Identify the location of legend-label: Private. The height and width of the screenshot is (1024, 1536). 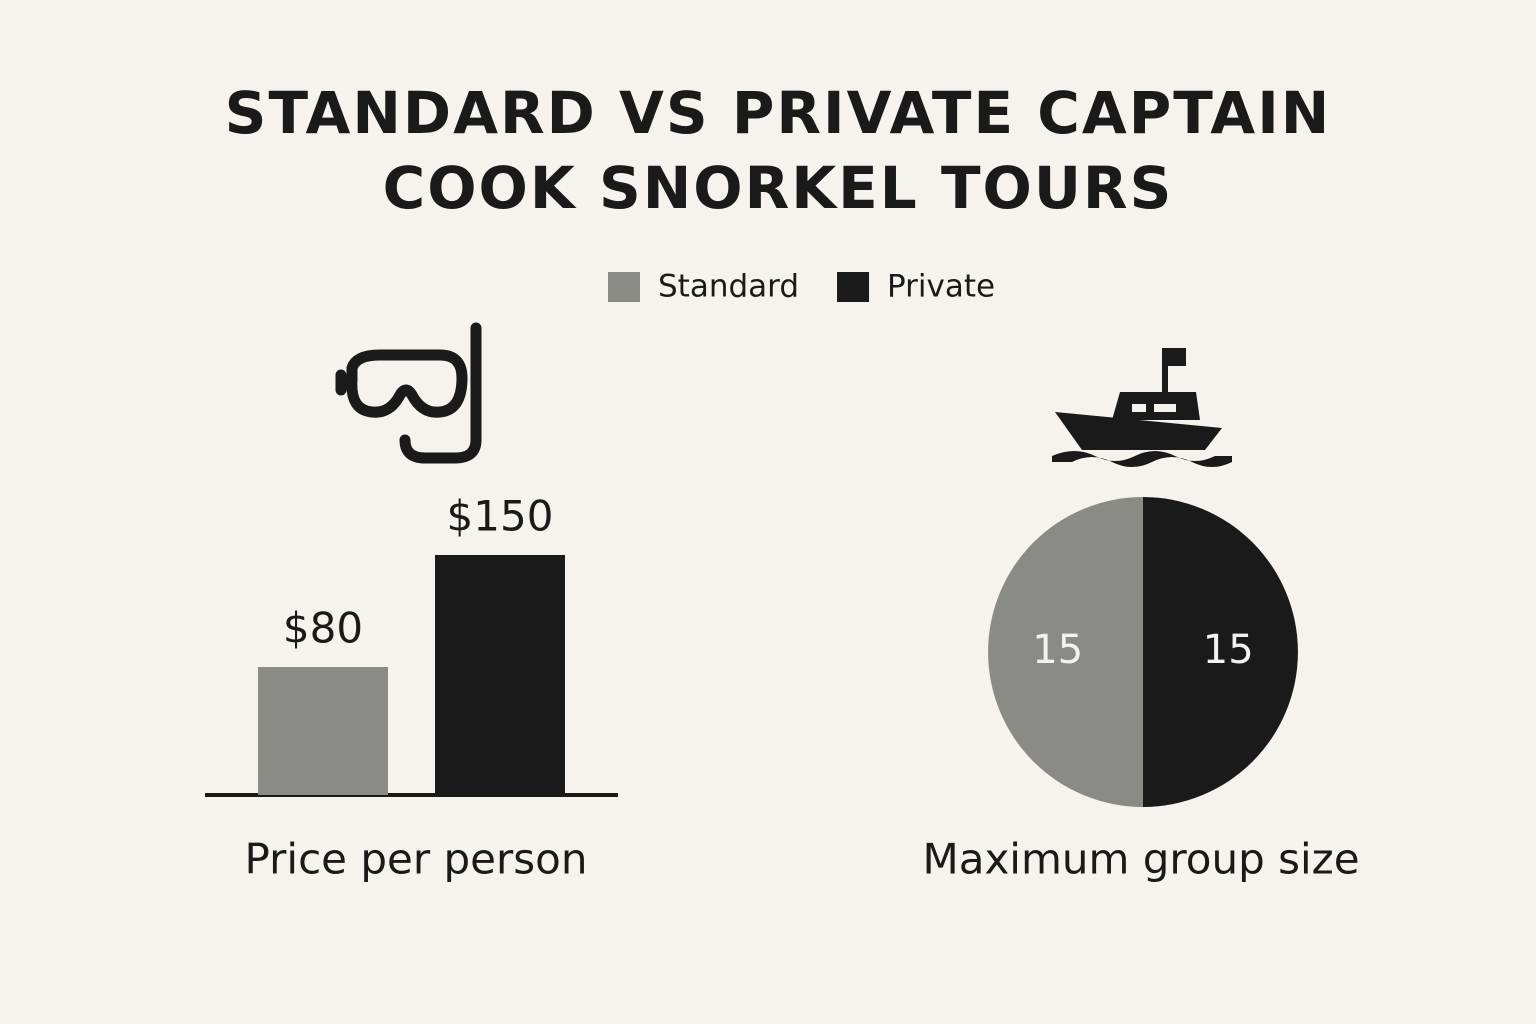
(941, 287).